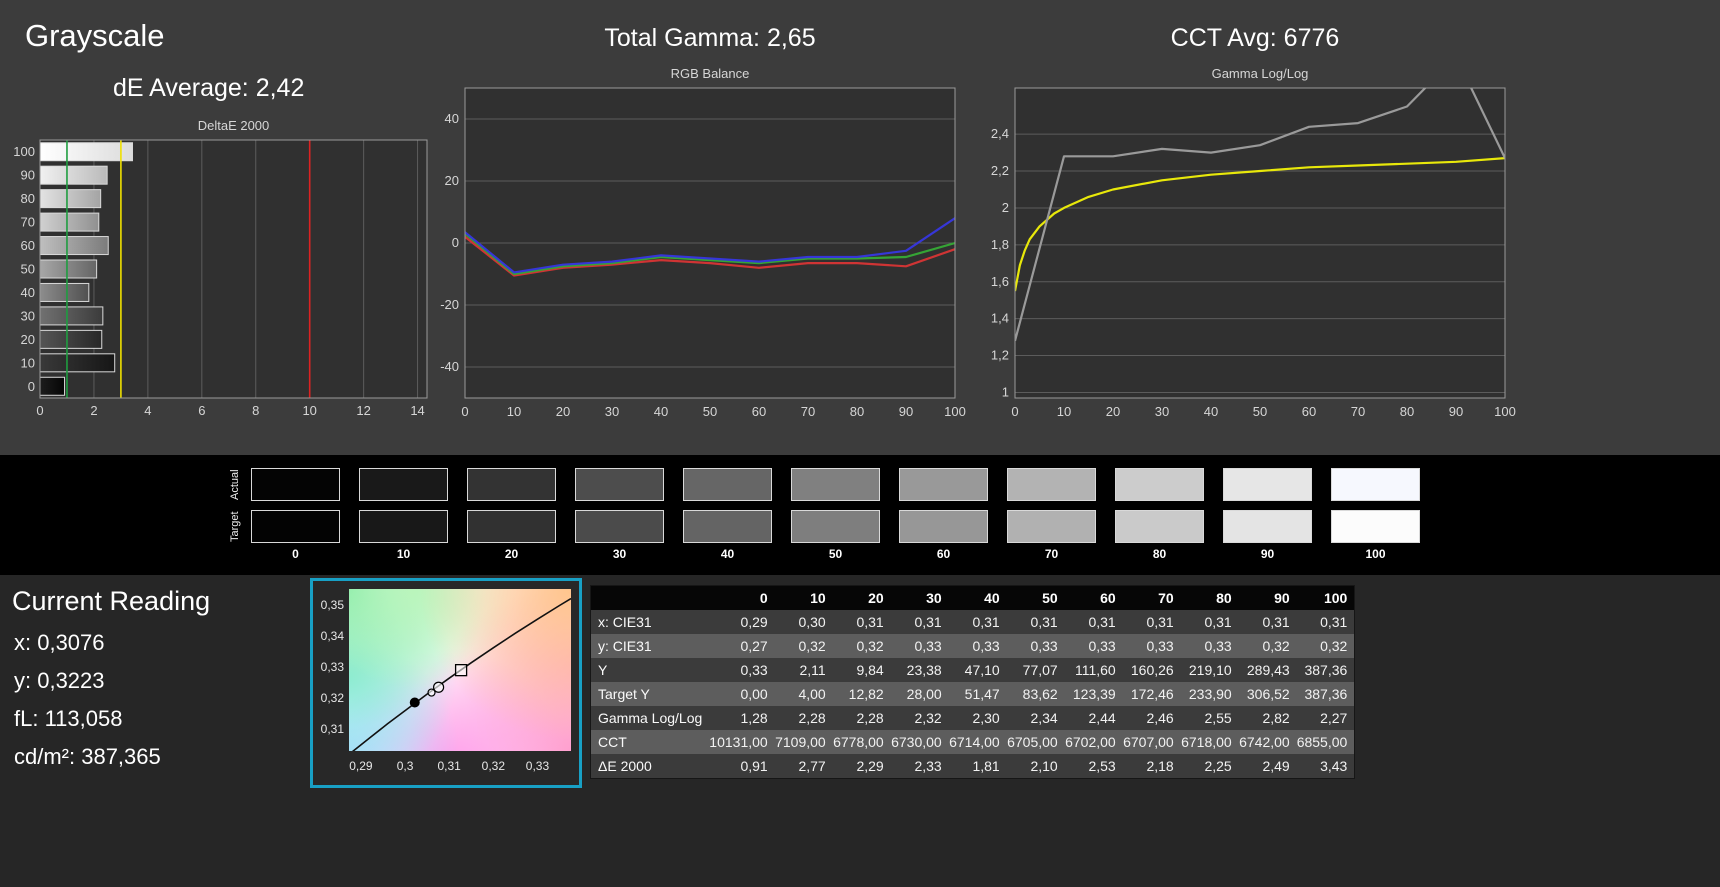 This screenshot has height=887, width=1720. I want to click on gamma_loglog-ytick: 2, so click(1005, 207).